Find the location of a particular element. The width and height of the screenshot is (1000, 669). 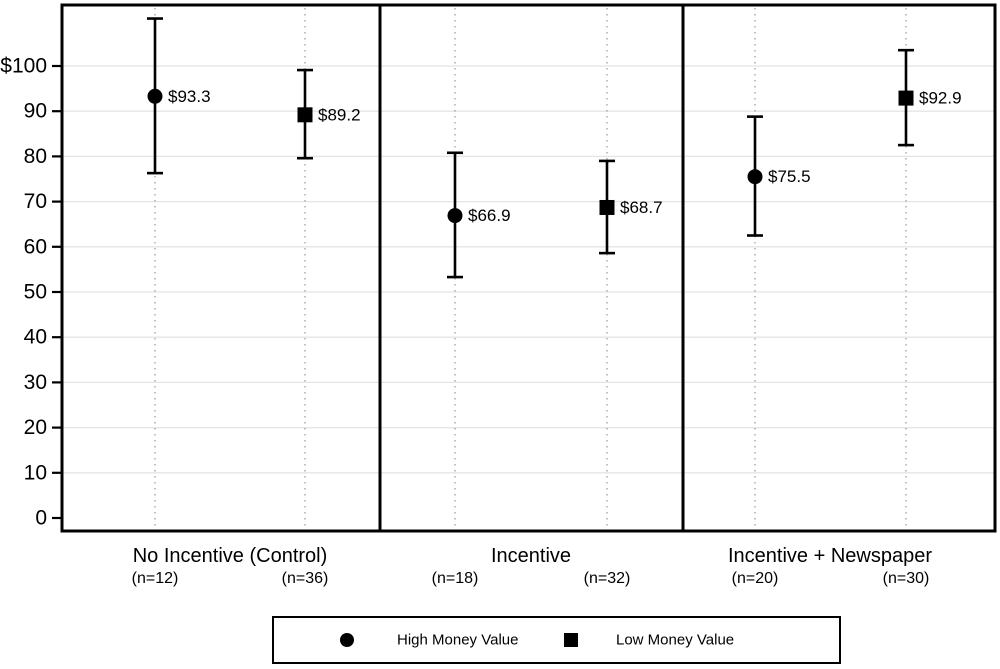

n-count-label: (n=32) is located at coordinates (607, 578).